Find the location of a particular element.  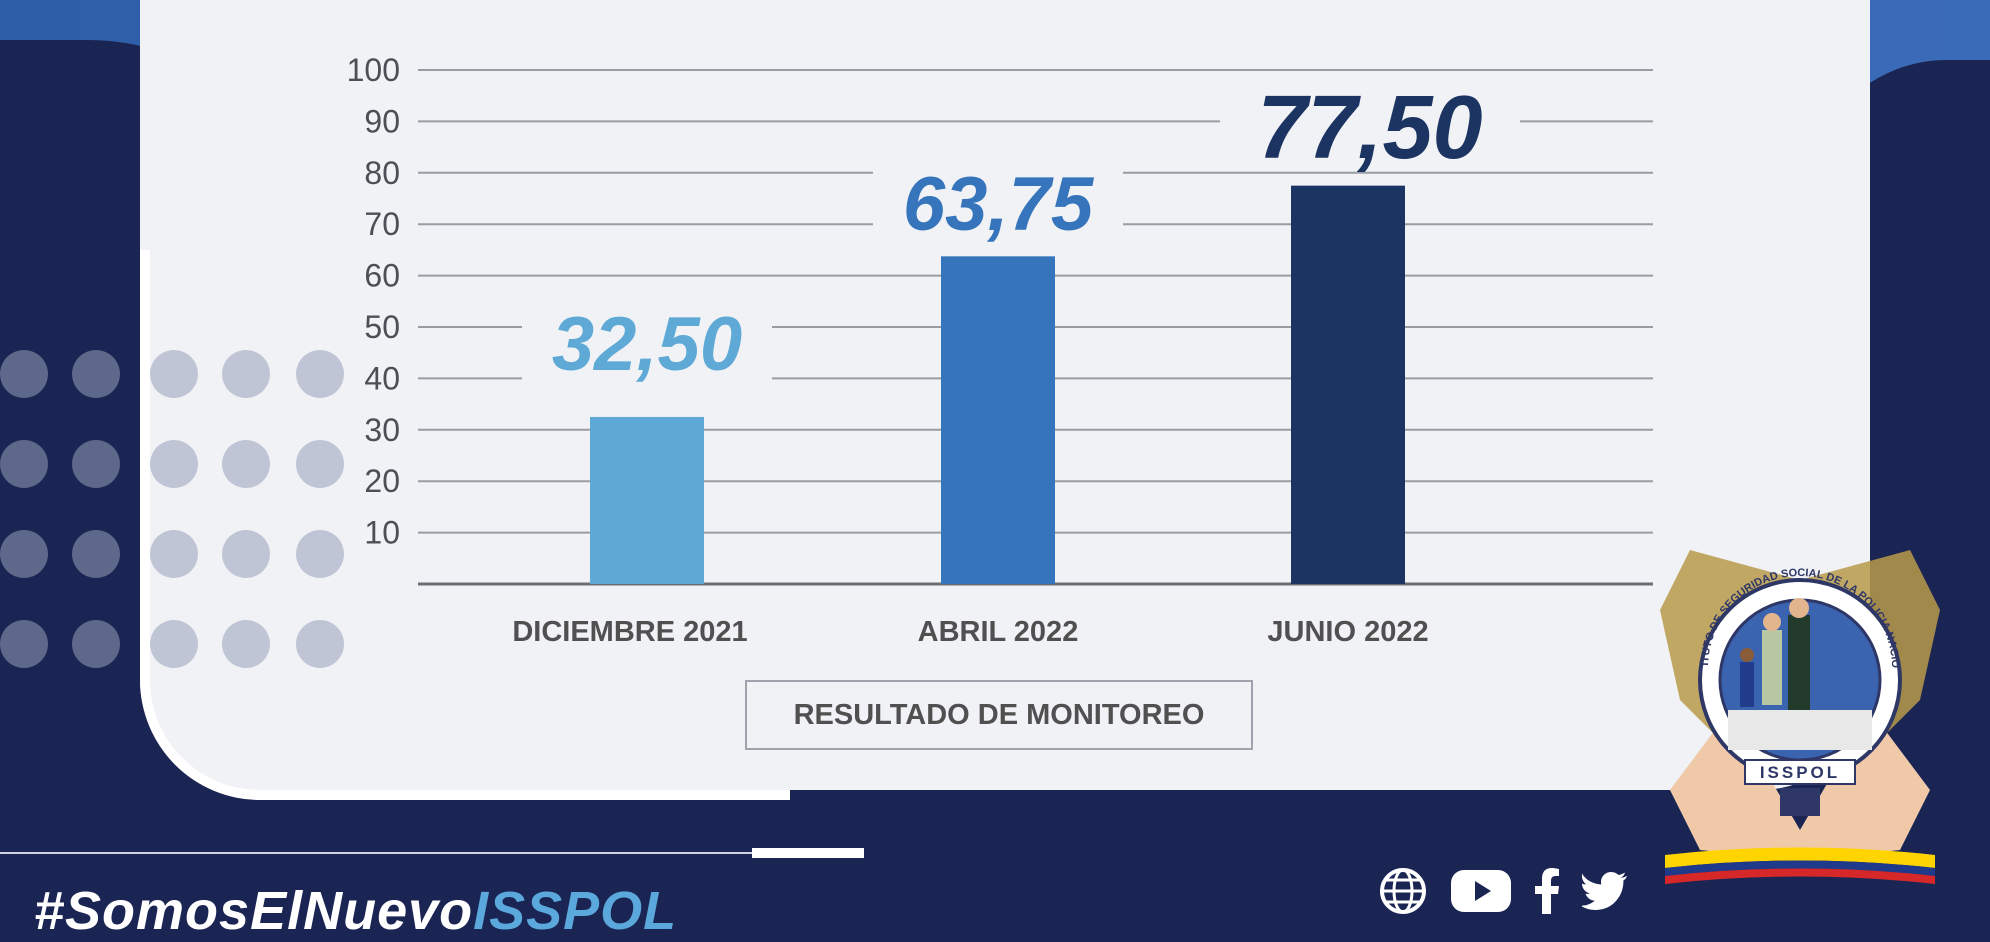

hashtag: #SomosElNuevoISSPOL is located at coordinates (355, 911).